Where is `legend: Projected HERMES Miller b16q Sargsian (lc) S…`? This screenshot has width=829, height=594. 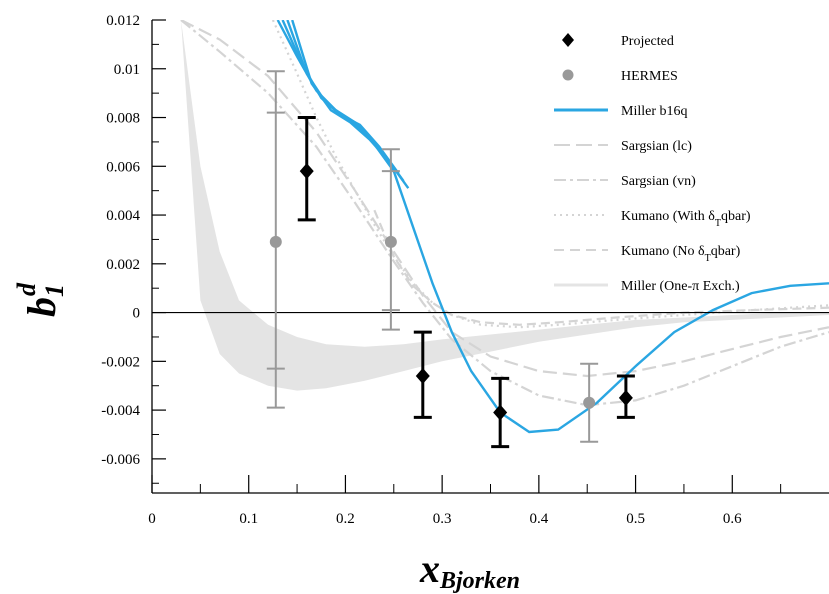 legend: Projected HERMES Miller b16q Sargsian (lc) S… is located at coordinates (652, 163).